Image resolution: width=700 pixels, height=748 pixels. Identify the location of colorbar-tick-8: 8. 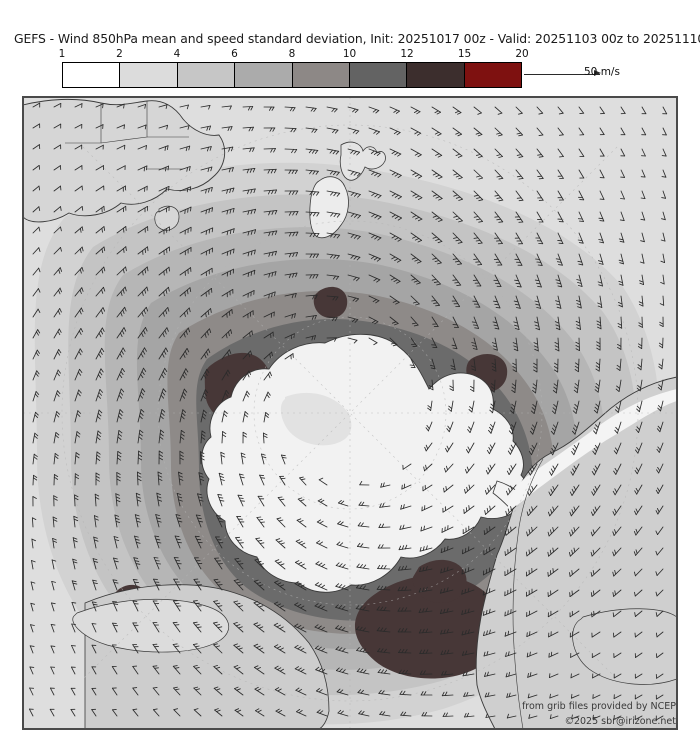
(292, 54).